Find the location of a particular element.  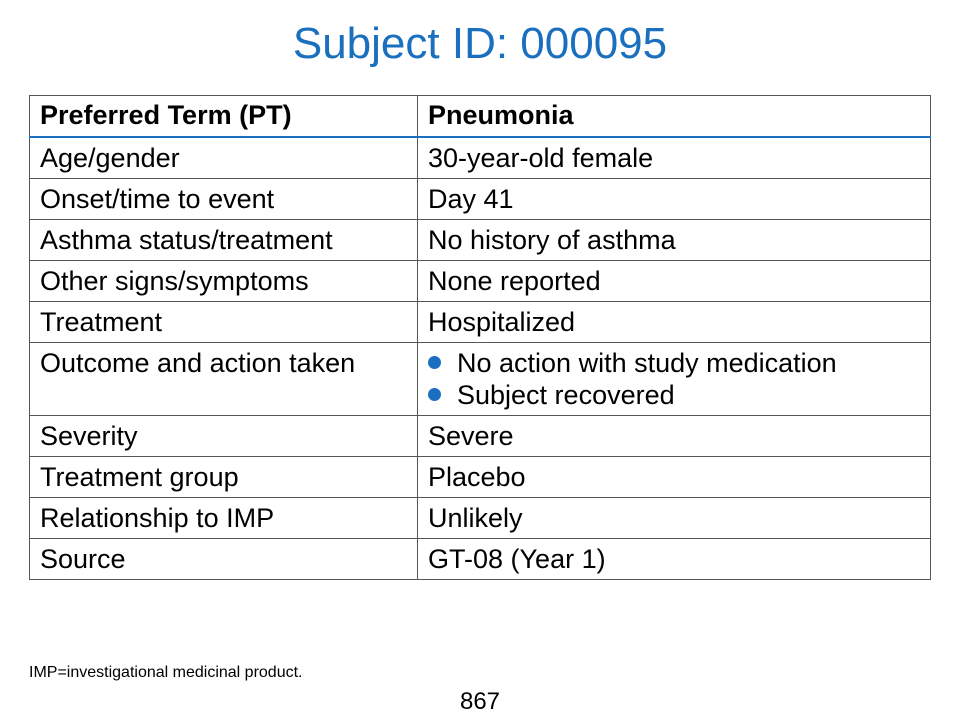

table-row: Relationship to IMP Unlikely is located at coordinates (480, 518).